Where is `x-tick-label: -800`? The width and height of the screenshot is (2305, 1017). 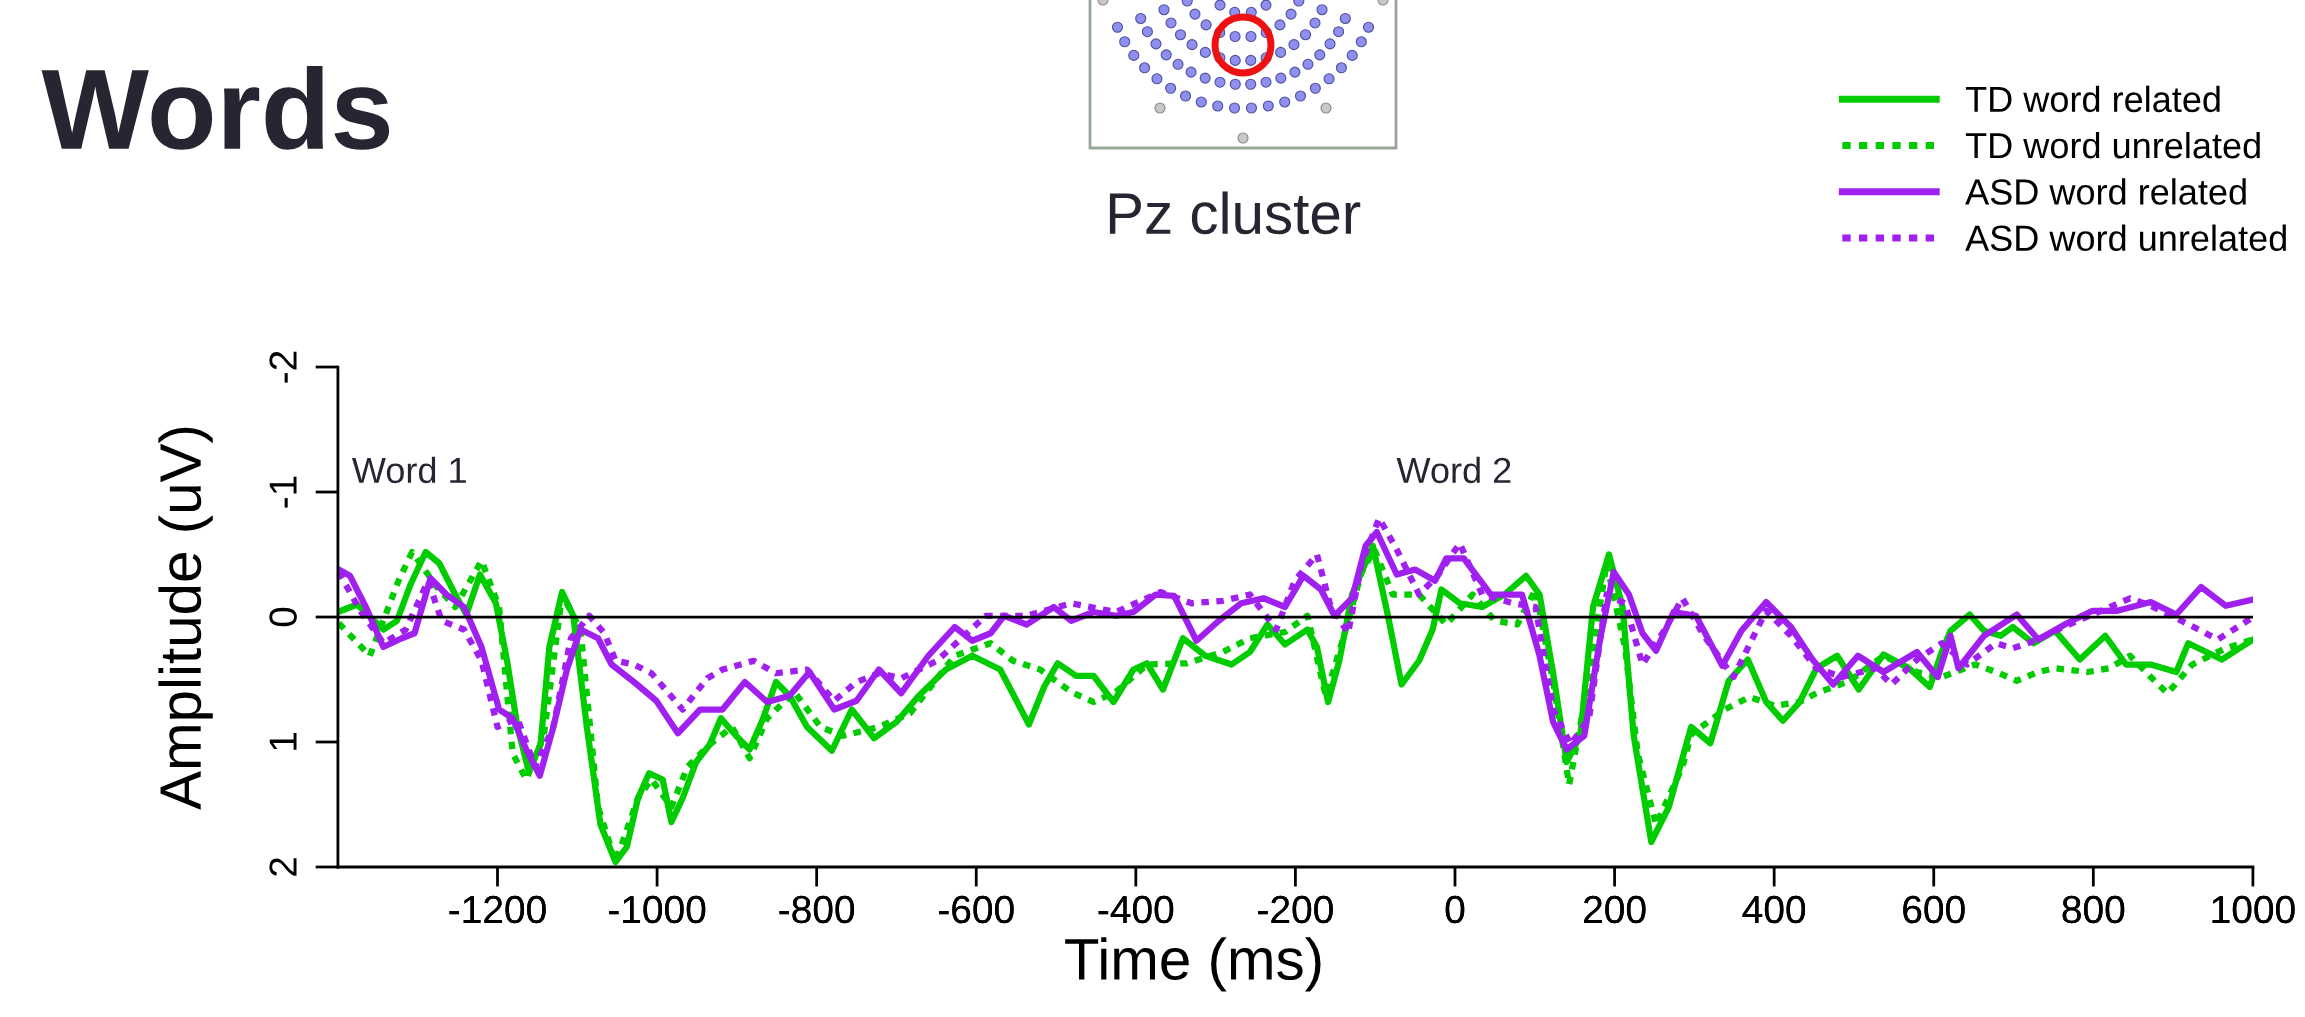
x-tick-label: -800 is located at coordinates (817, 909).